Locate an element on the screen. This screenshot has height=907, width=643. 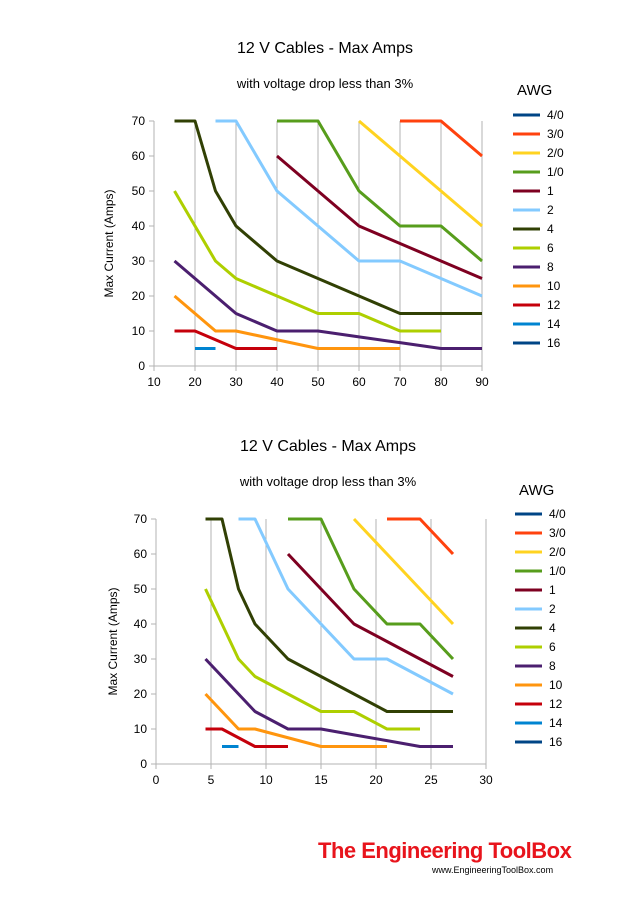
brand-logo-text: The Engineering ToolBox is located at coordinates (445, 850).